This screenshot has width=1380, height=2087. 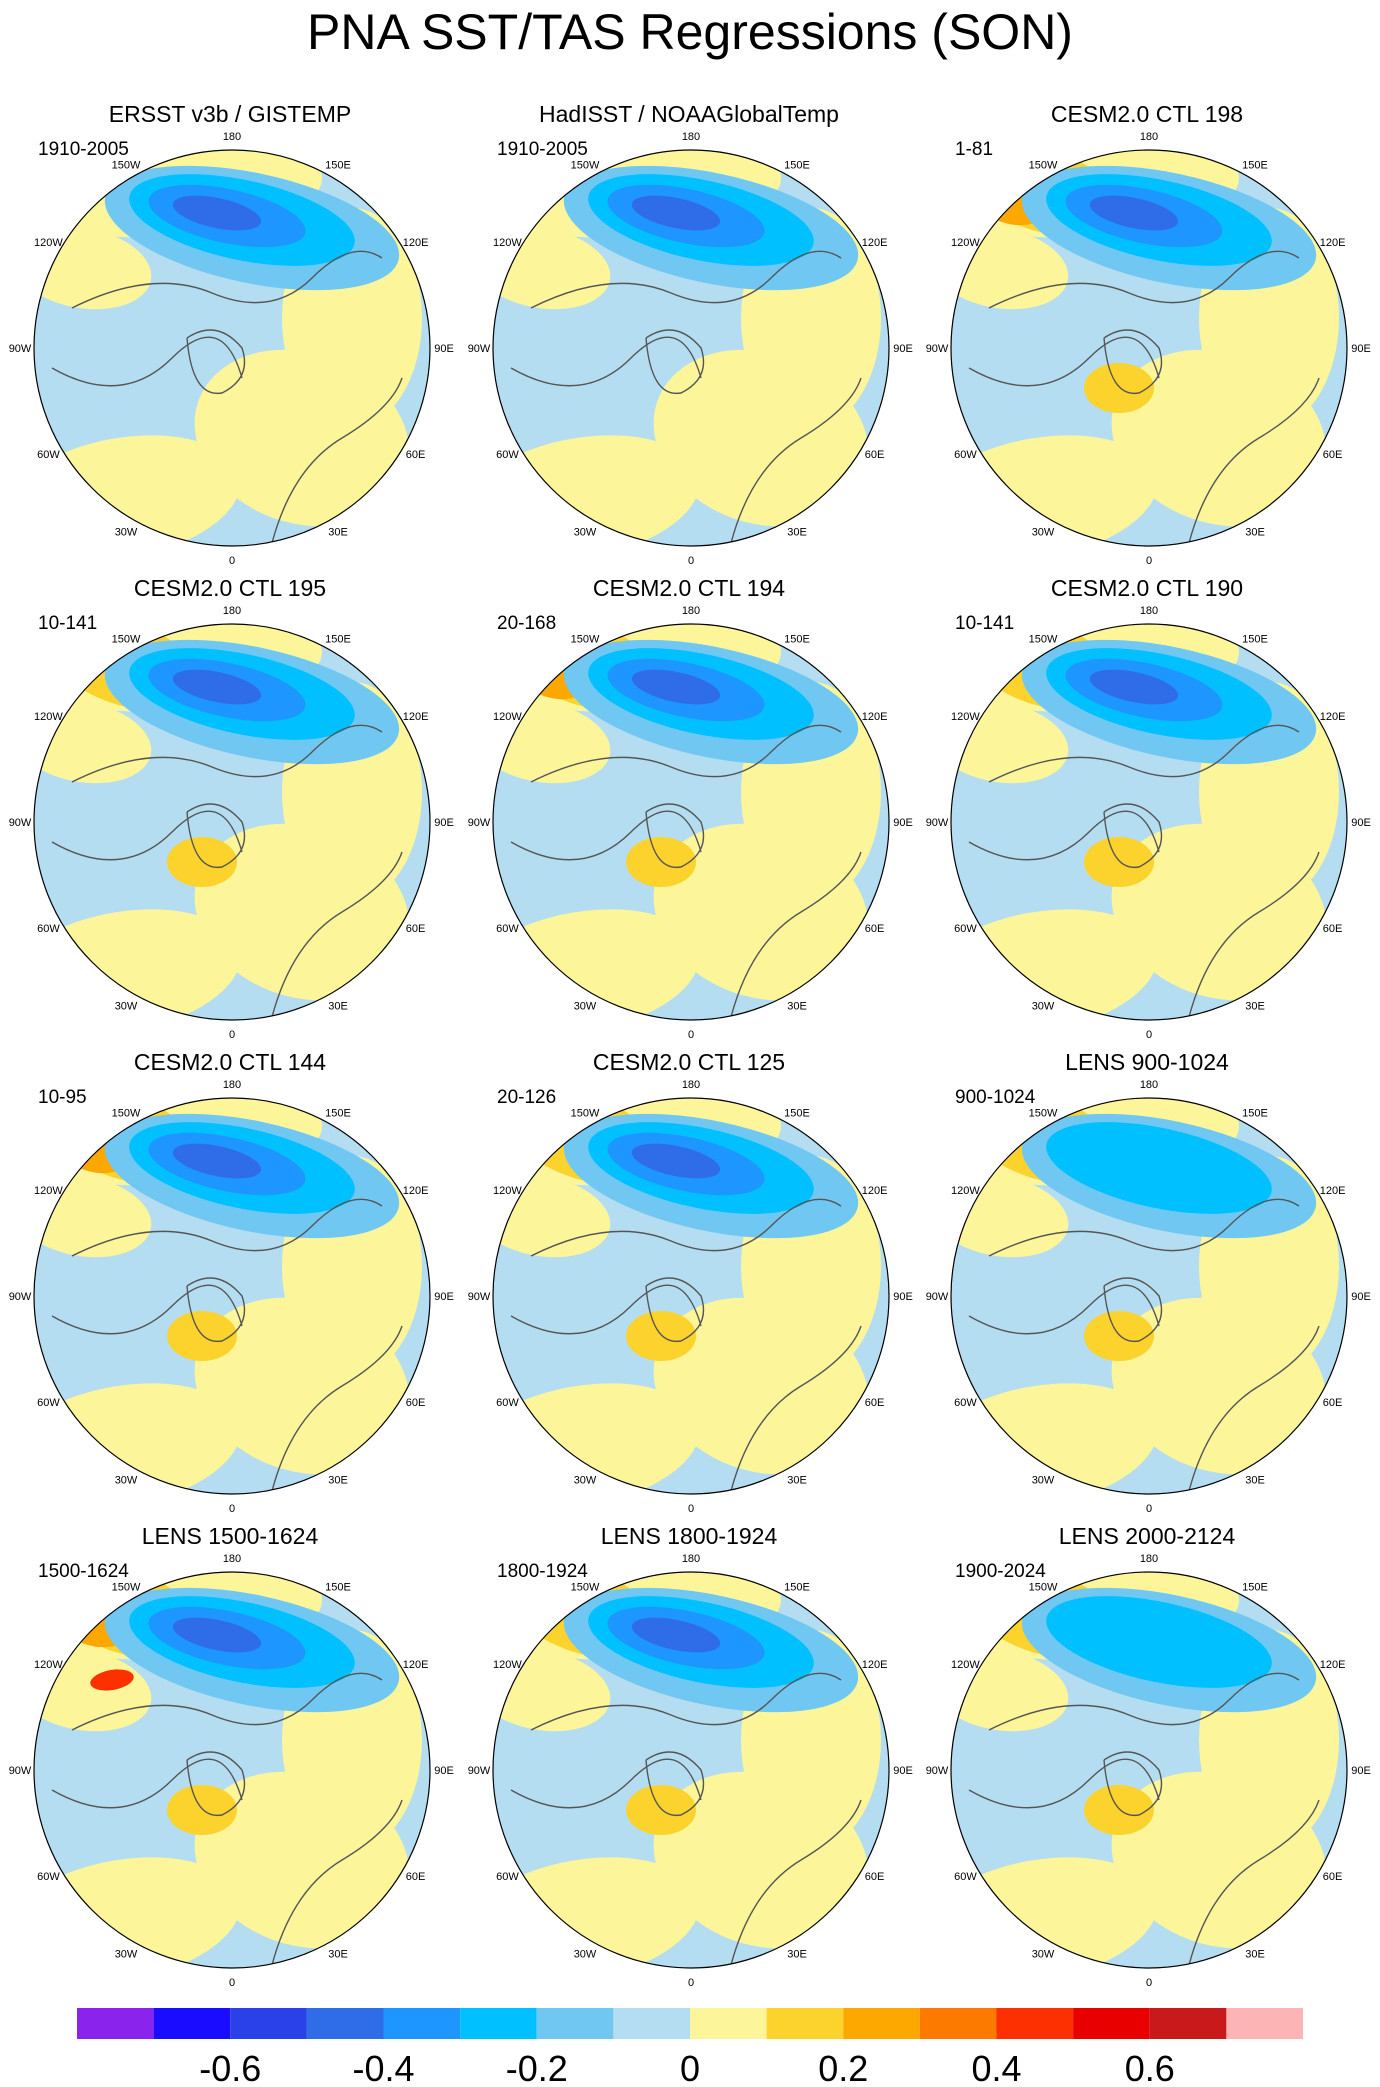 I want to click on panel-period: 1900-2024, so click(x=1000, y=1571).